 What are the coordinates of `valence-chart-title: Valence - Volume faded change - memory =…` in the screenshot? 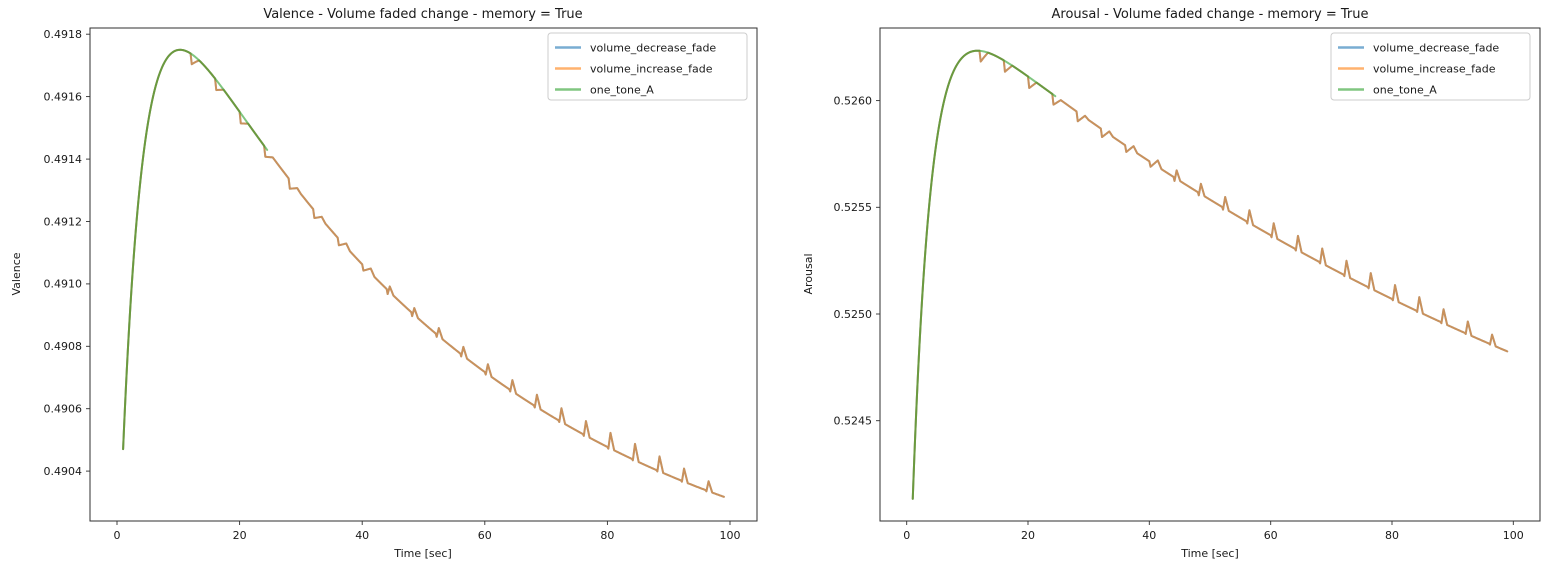 It's located at (422, 14).